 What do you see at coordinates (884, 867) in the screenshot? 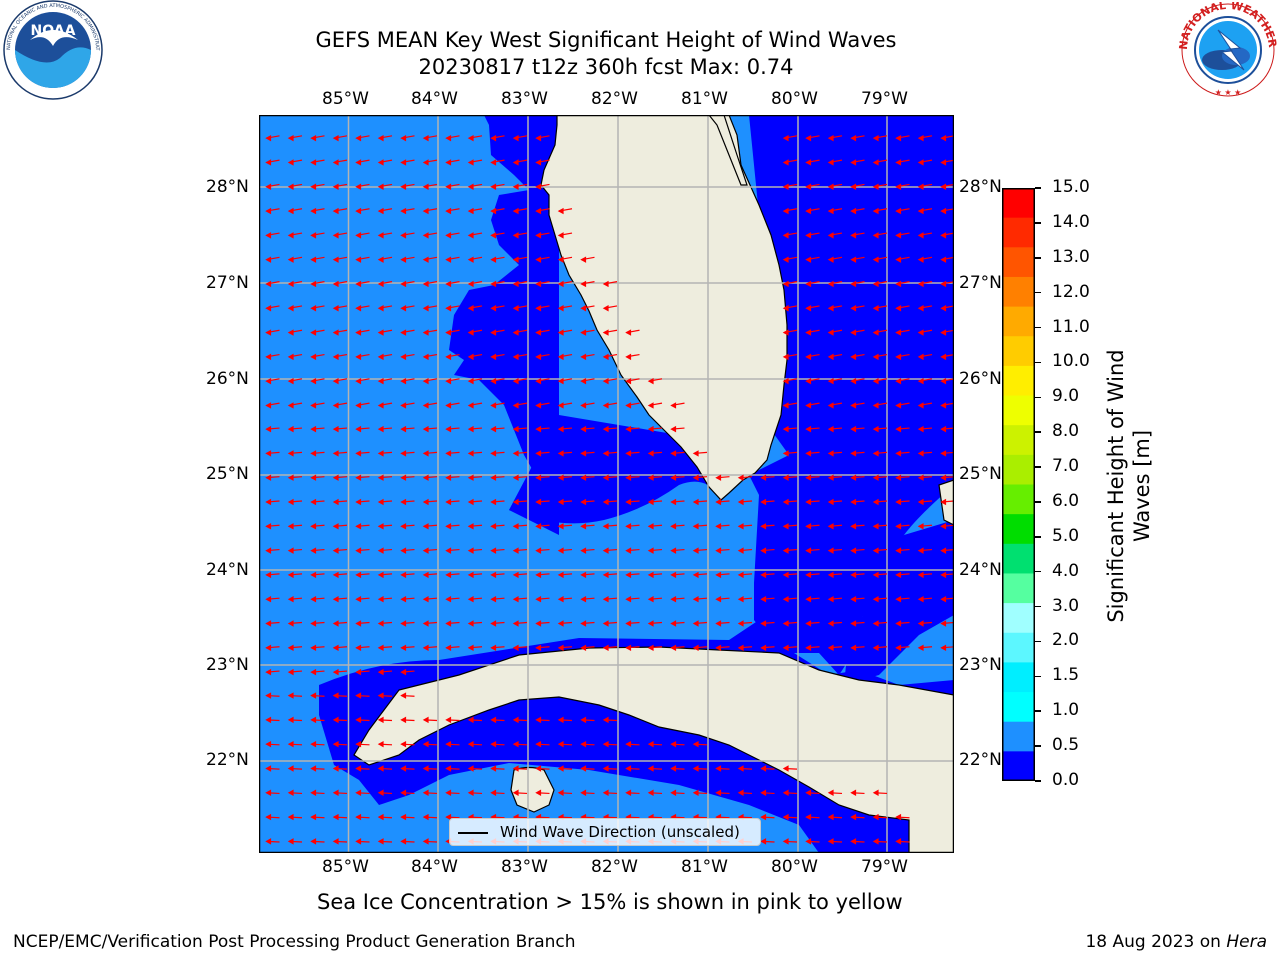
I see `lon-label-bottom: 79°W` at bounding box center [884, 867].